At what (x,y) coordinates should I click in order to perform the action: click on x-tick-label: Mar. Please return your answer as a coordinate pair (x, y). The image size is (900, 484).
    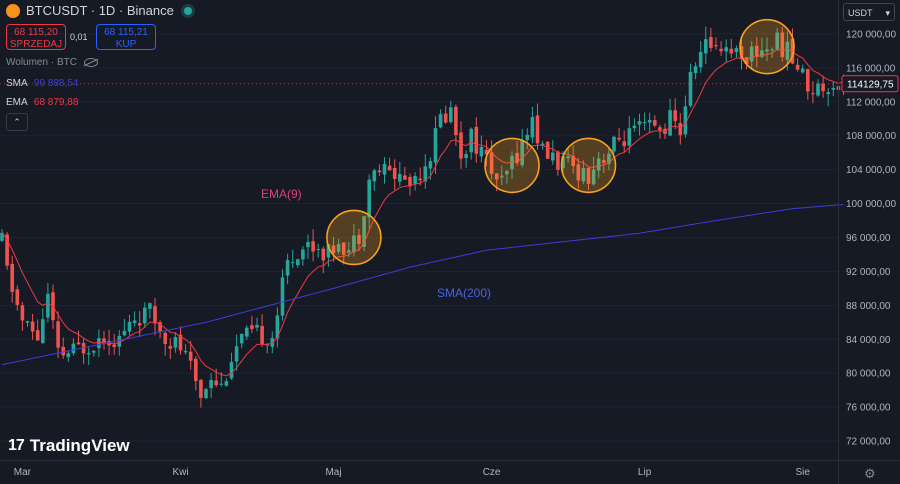
    Looking at the image, I should click on (23, 472).